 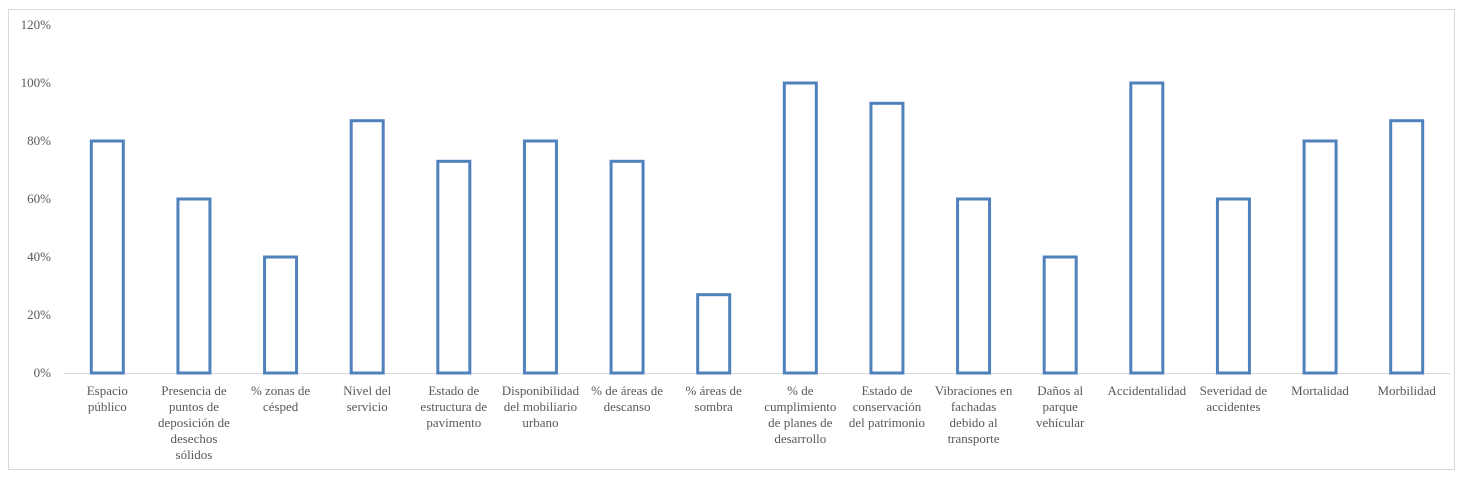 What do you see at coordinates (714, 398) in the screenshot?
I see `x-tick-label: % áreas de sombra` at bounding box center [714, 398].